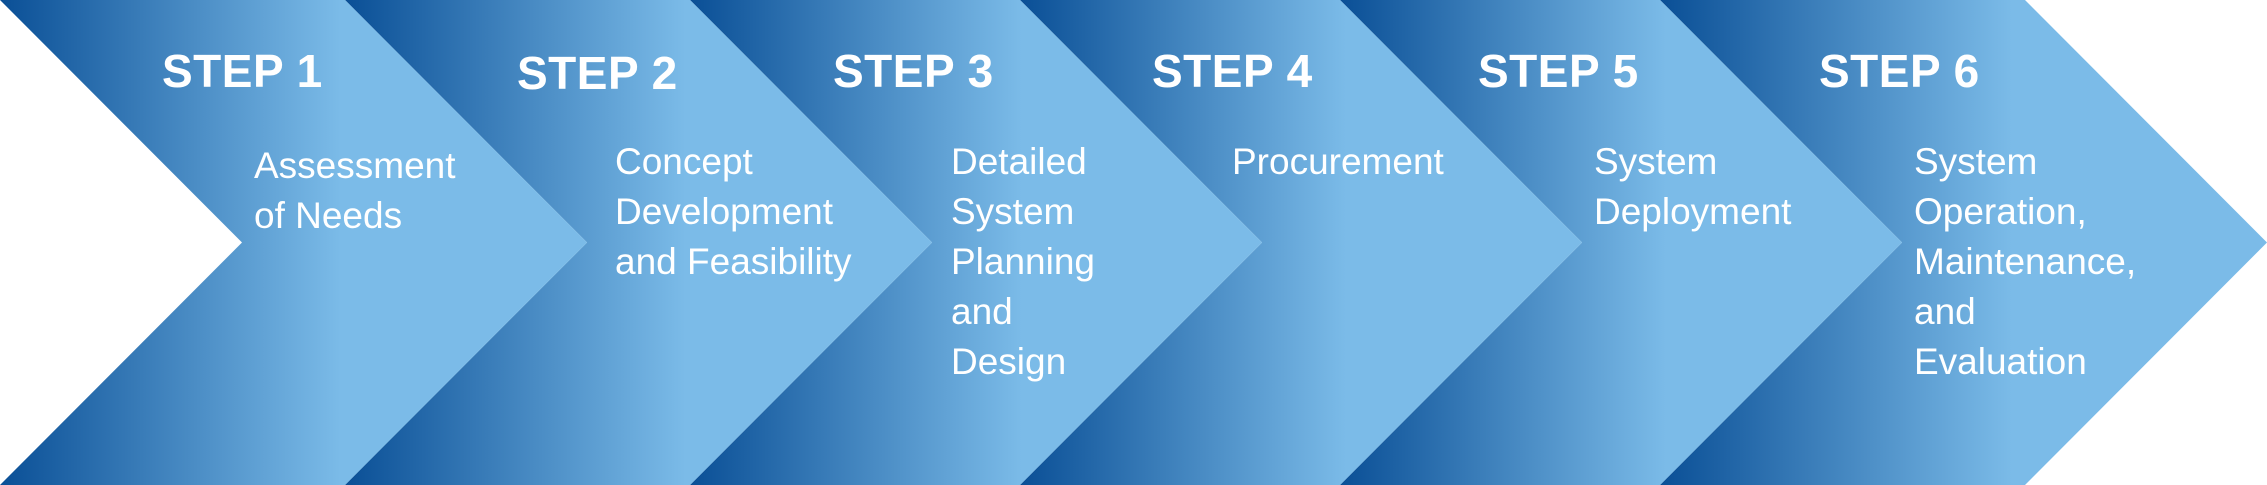 The height and width of the screenshot is (485, 2267). Describe the element at coordinates (1692, 187) in the screenshot. I see `step-5-description: System Deployment` at that location.